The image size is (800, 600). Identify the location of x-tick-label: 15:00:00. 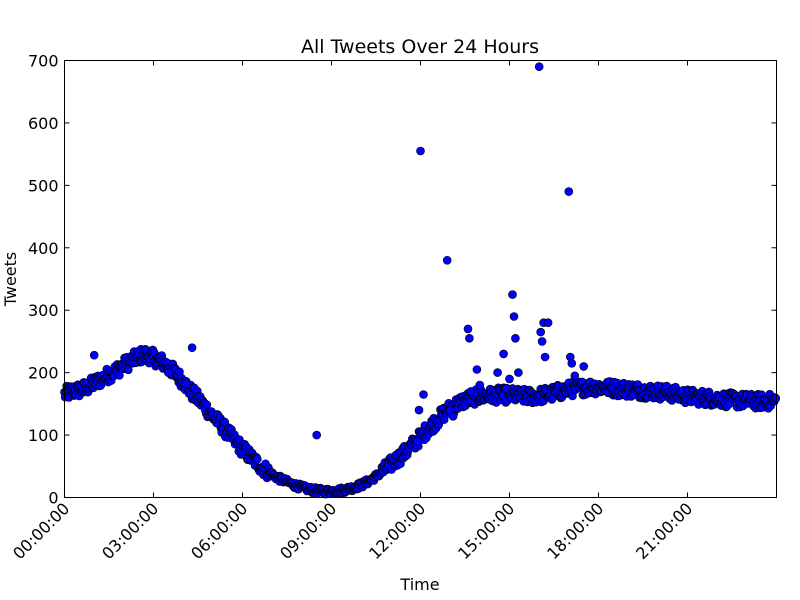
(486, 531).